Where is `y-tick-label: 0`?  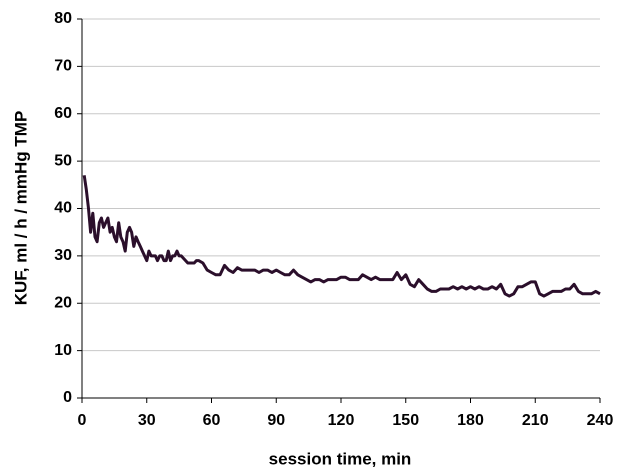
y-tick-label: 0 is located at coordinates (67, 397).